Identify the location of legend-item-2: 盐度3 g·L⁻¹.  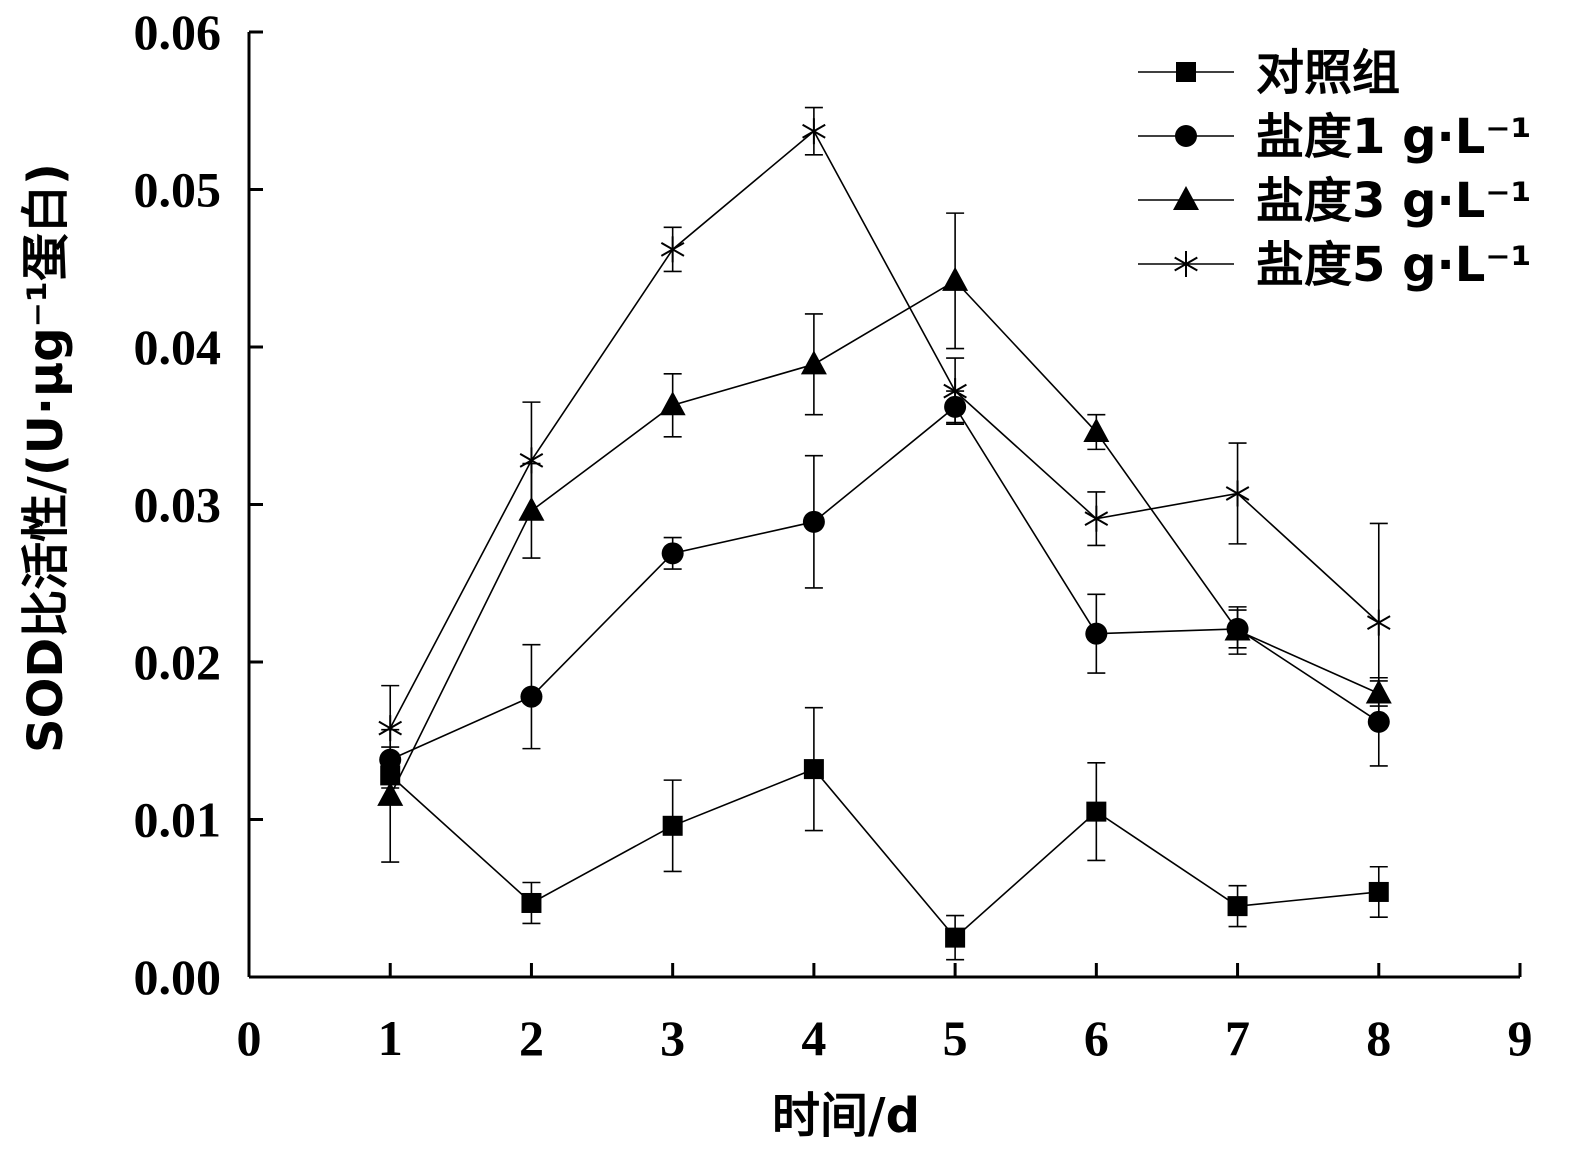
(1335, 201).